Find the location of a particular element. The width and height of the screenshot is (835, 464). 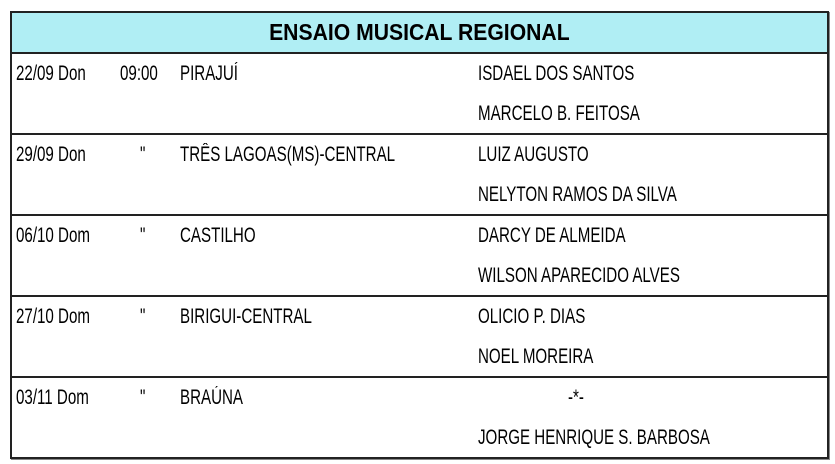

name-2: JORGE HENRIQUE S. BARBOSA is located at coordinates (594, 437).